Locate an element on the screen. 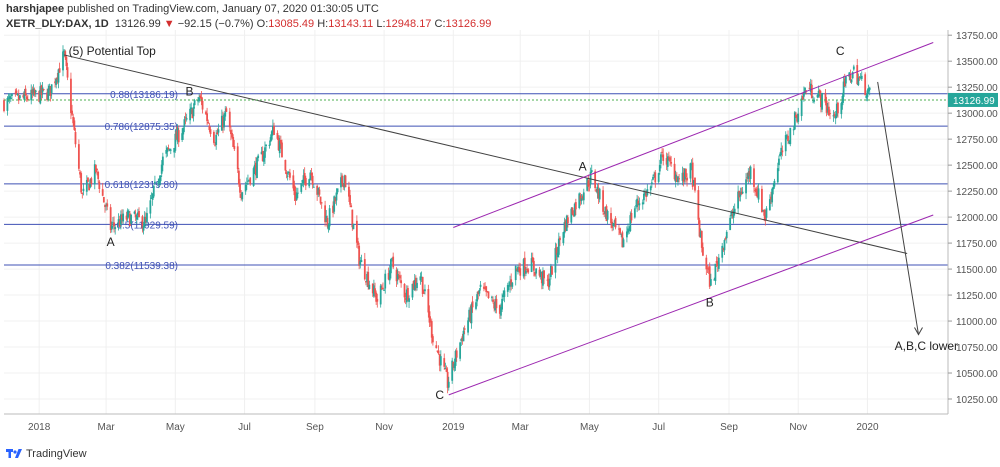 The height and width of the screenshot is (467, 1000). arrow-head-icon is located at coordinates (918, 331).